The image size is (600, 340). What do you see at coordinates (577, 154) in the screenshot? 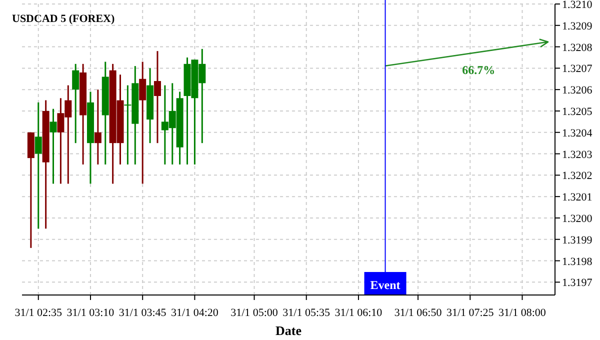
I see `y-tick-label: 1.3203` at bounding box center [577, 154].